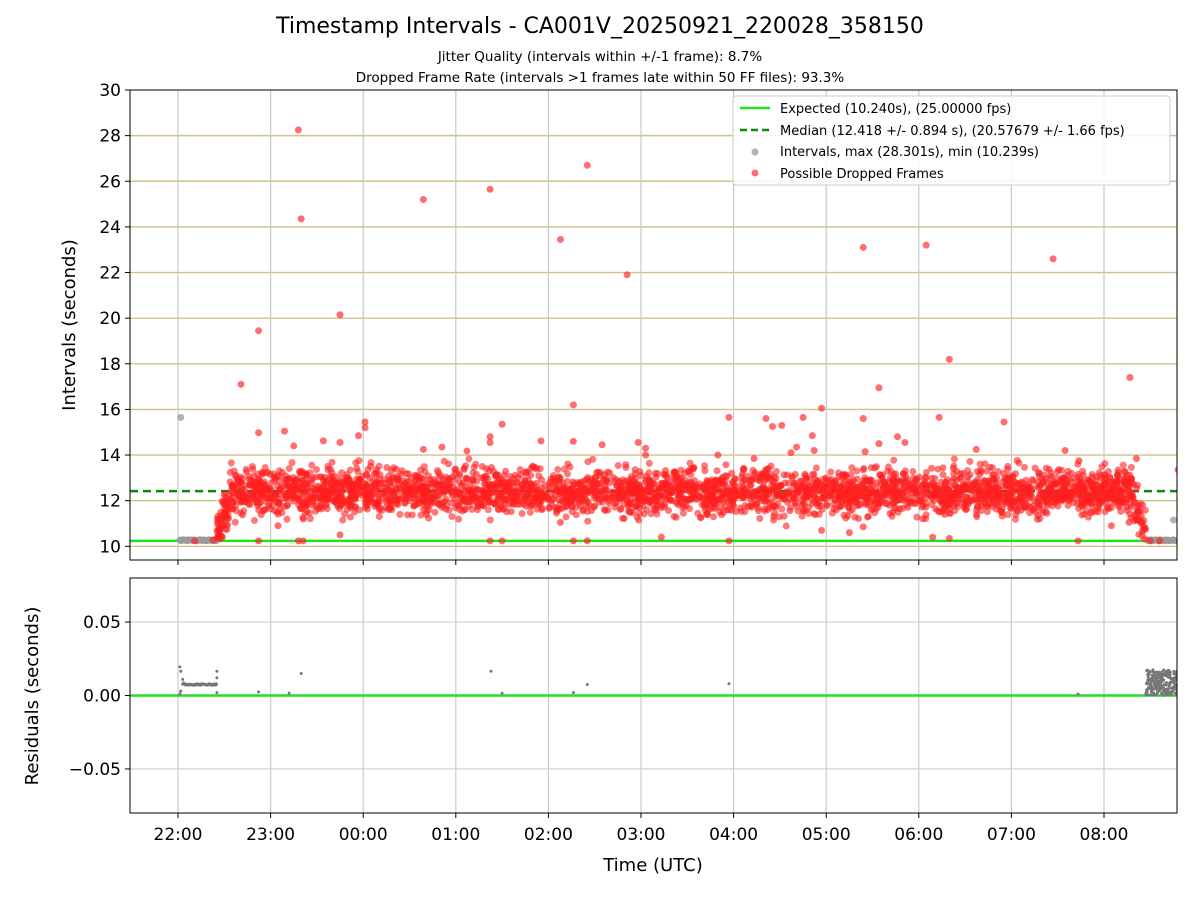  I want to click on x-tick-label: 08:00, so click(1104, 835).